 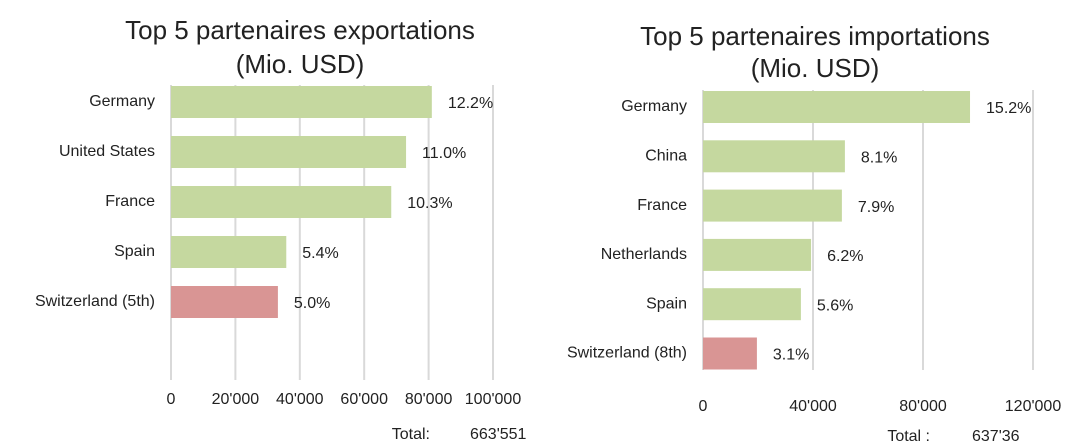 I want to click on x-tick-label: 120'000, so click(x=1033, y=406).